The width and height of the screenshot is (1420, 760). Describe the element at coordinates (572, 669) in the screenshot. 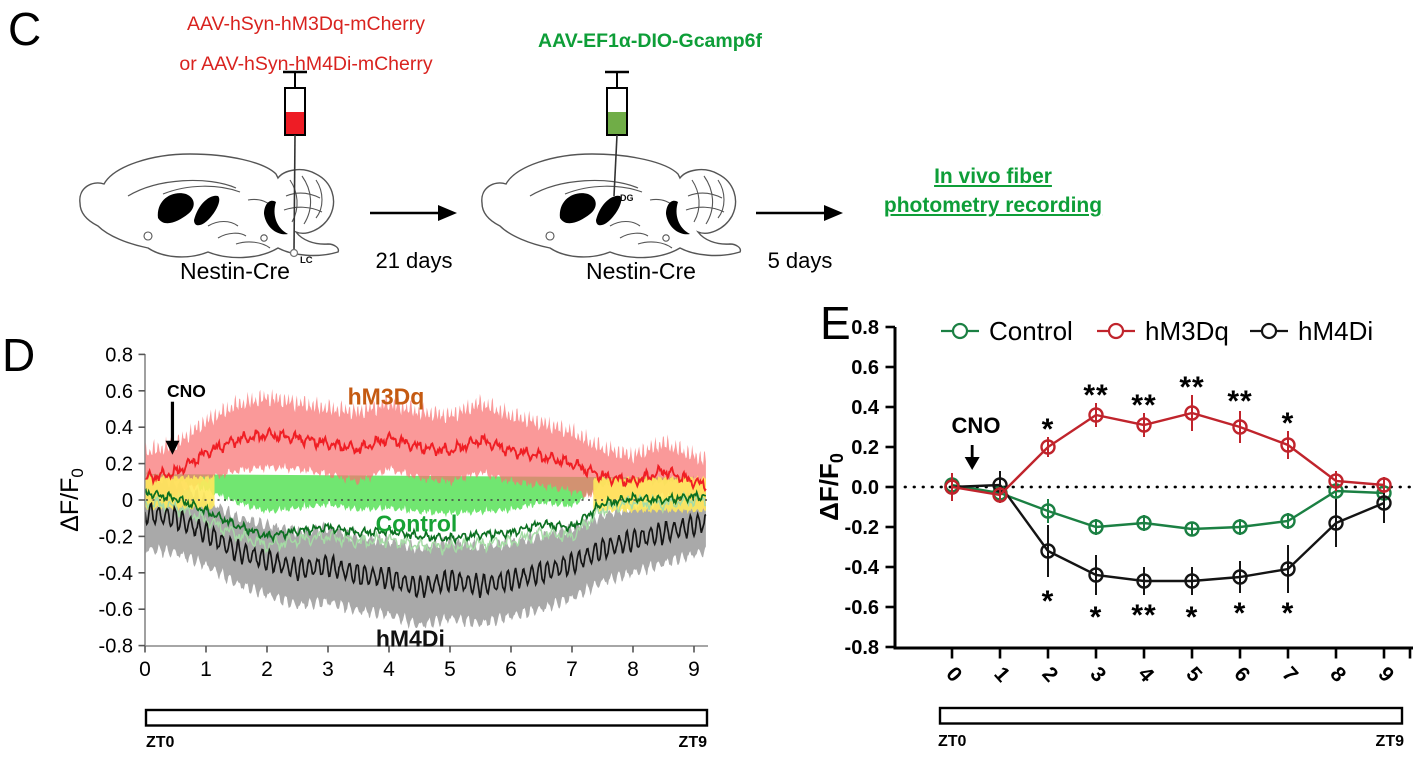

I see `d-x-tick-label: 7` at that location.